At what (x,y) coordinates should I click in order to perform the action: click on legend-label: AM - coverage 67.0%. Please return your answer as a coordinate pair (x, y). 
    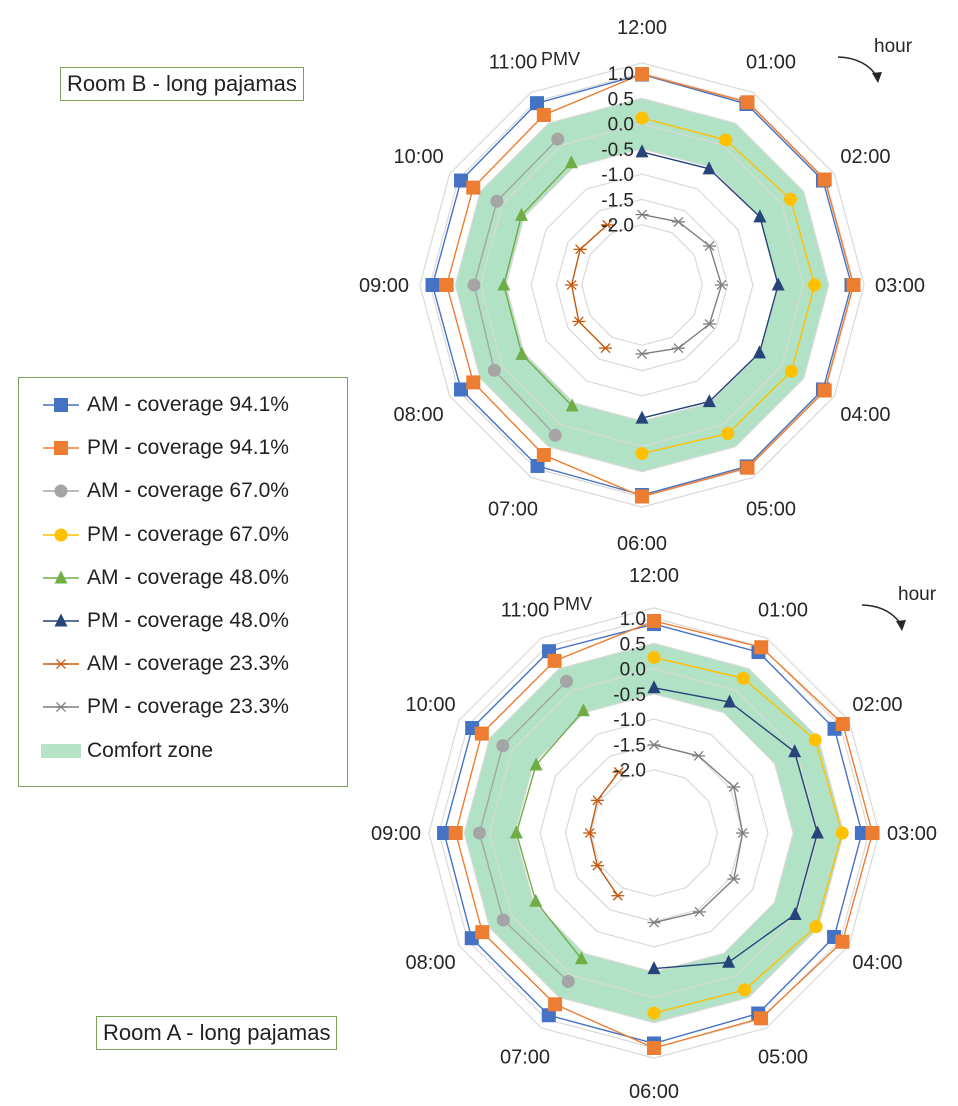
    Looking at the image, I should click on (188, 491).